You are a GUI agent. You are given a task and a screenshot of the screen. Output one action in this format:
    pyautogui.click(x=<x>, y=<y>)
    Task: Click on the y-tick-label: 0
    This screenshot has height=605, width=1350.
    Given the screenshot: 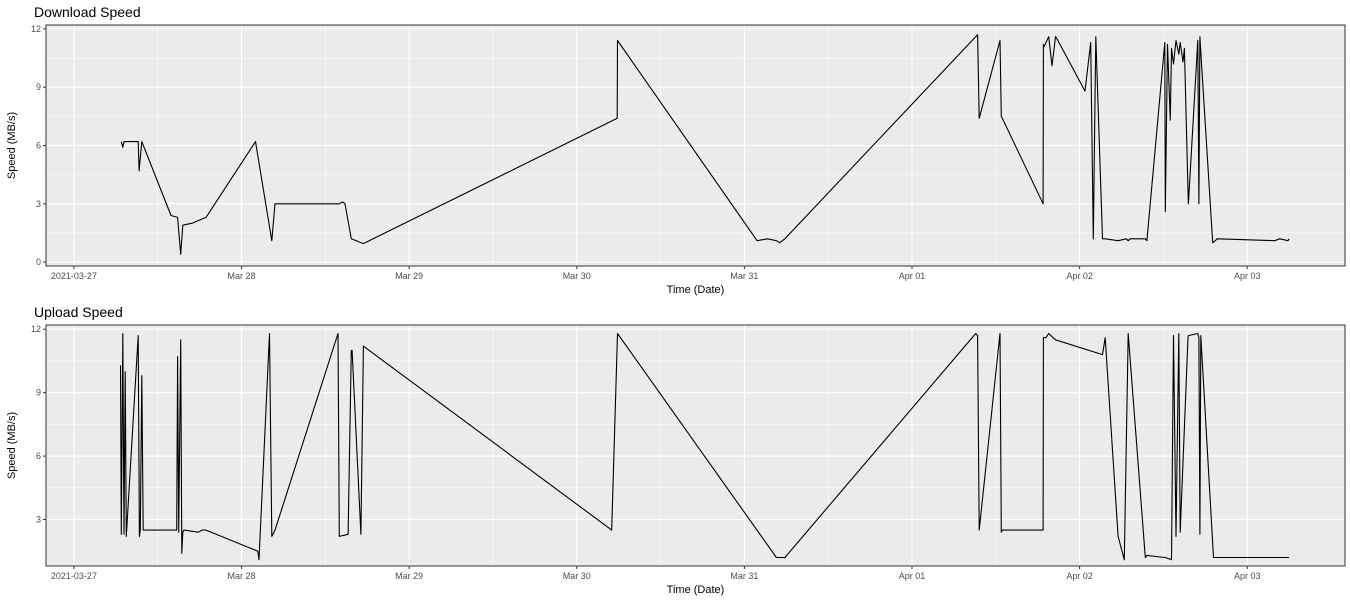 What is the action you would take?
    pyautogui.click(x=38, y=262)
    